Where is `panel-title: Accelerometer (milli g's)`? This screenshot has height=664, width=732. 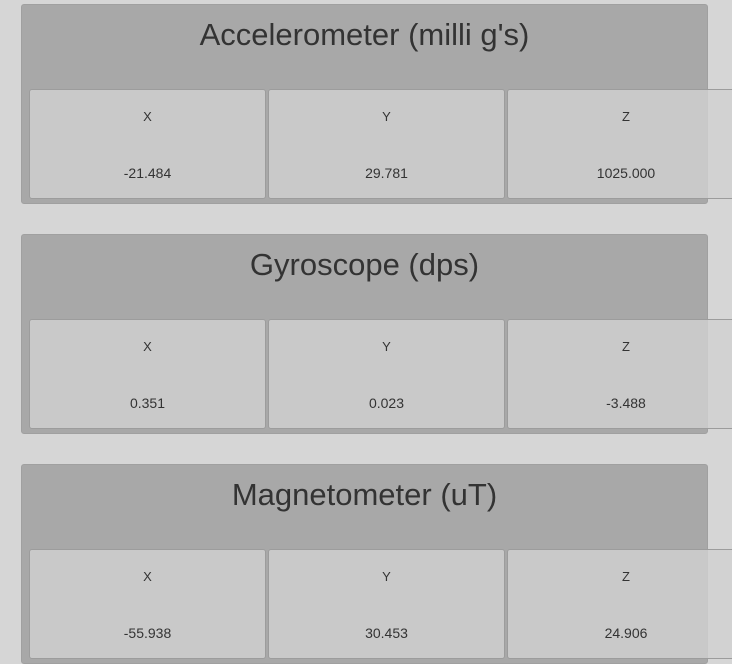
panel-title: Accelerometer (milli g's) is located at coordinates (364, 34).